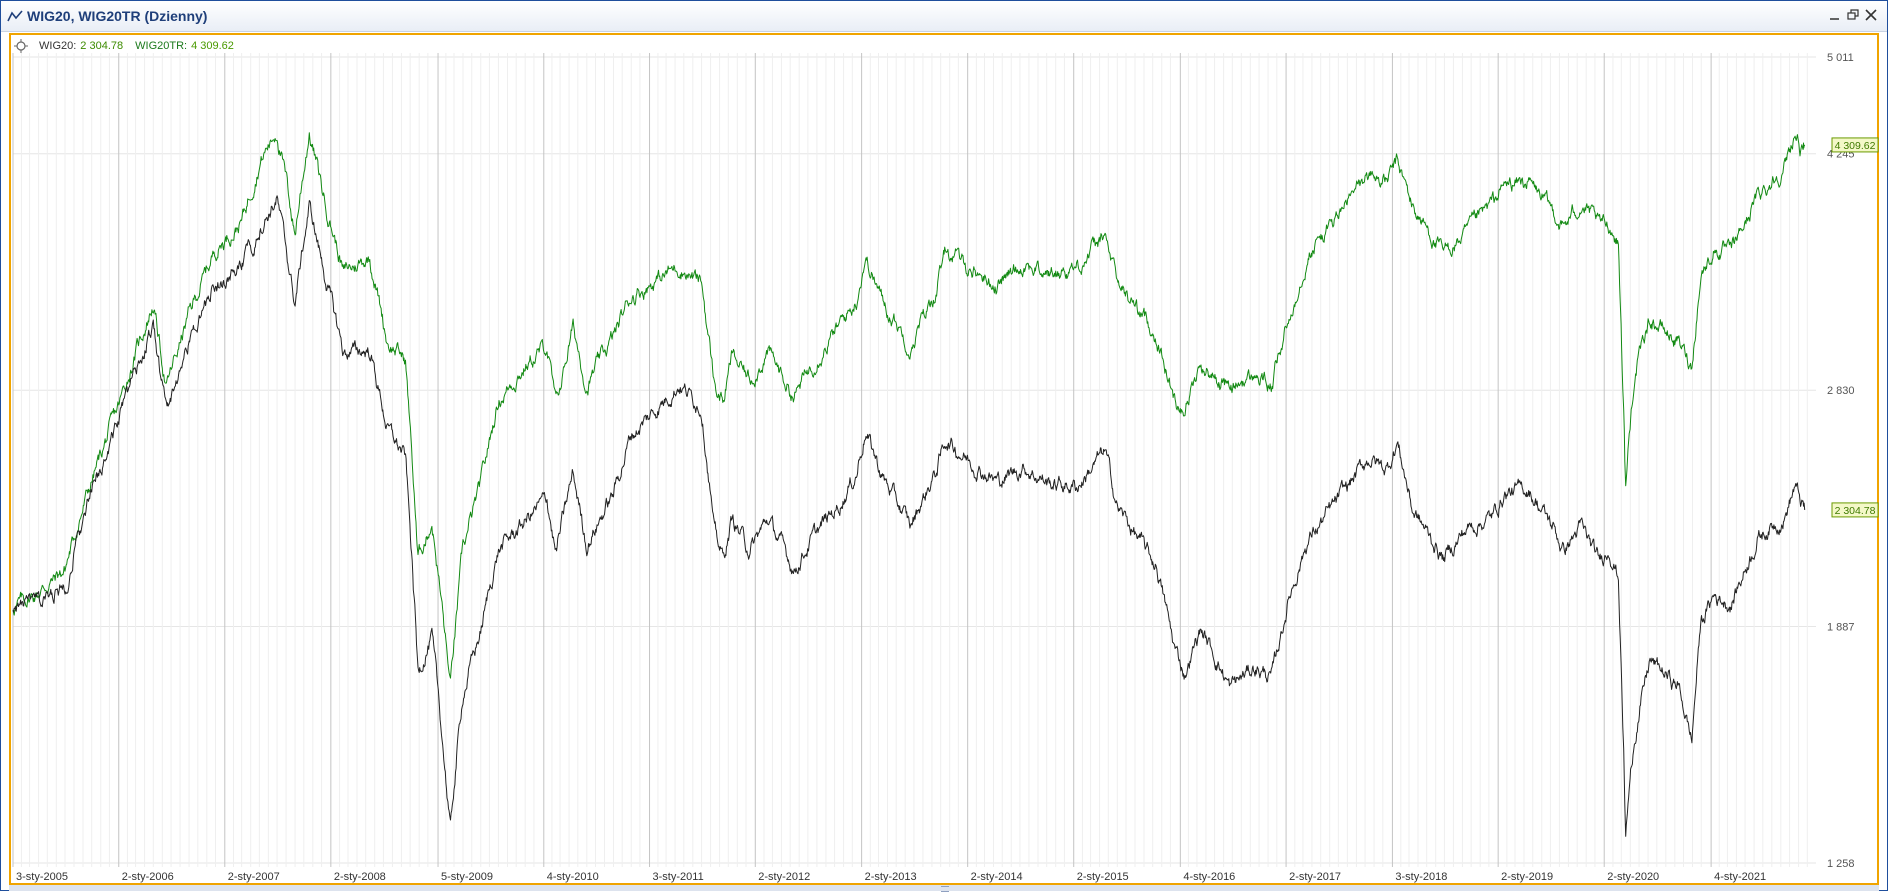 This screenshot has height=892, width=1888. Describe the element at coordinates (1527, 877) in the screenshot. I see `x-tick-label: 2-sty-2019` at that location.